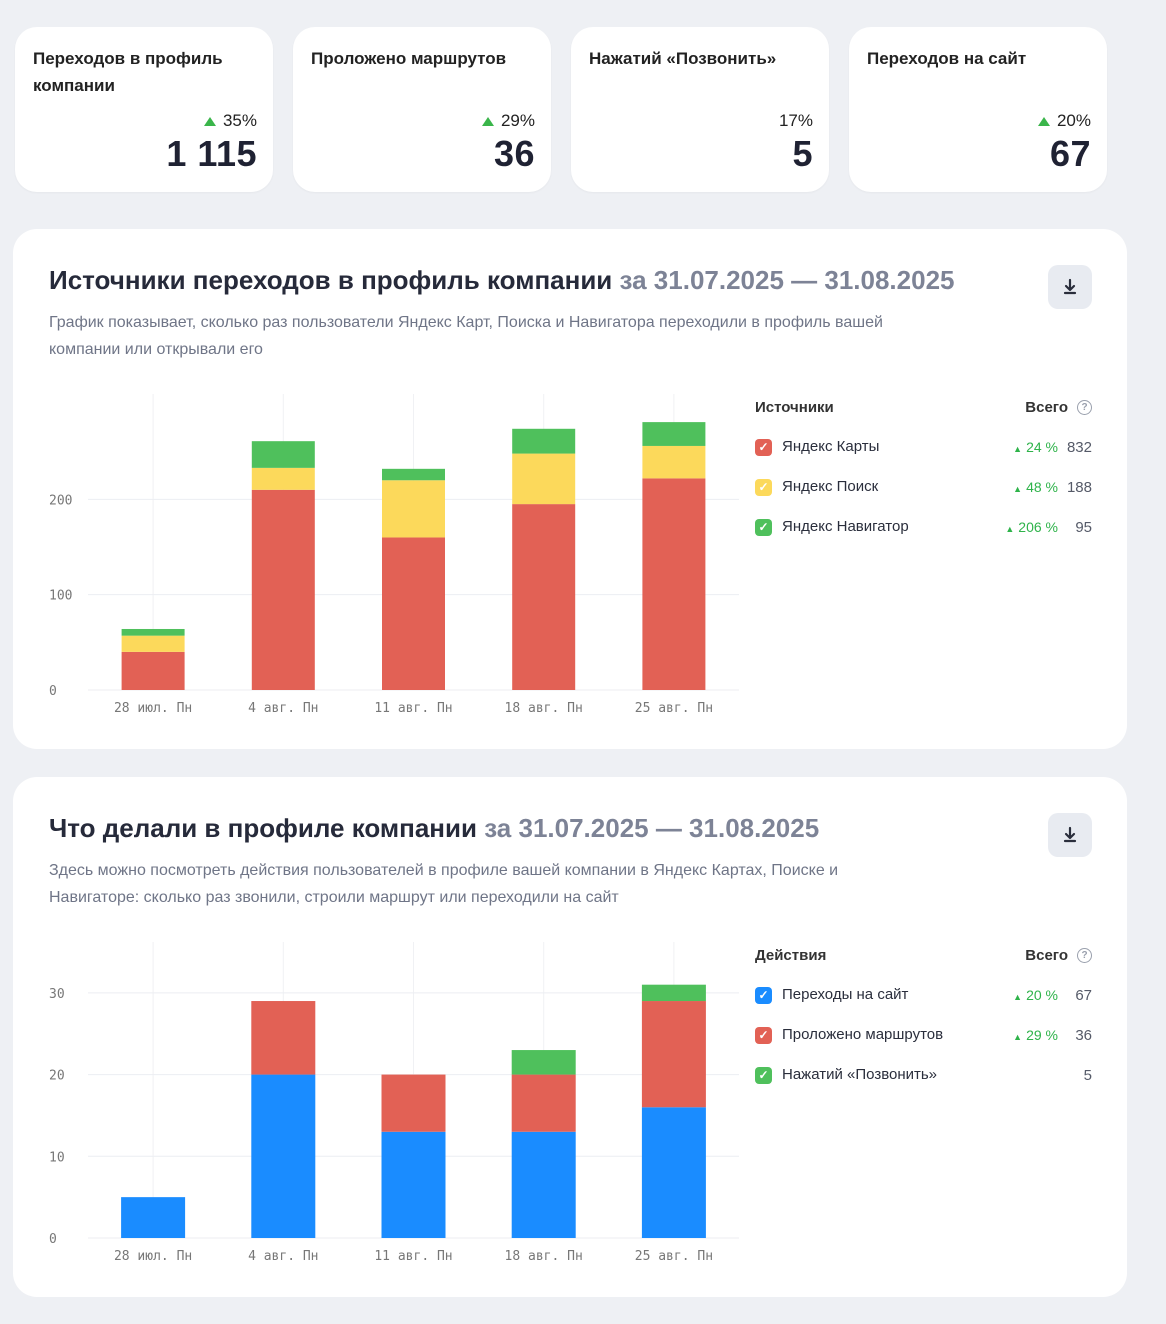  I want to click on legend-item-navigator: ✓ Яндекс Навигатор ▲ 206 % 95, so click(923, 528).